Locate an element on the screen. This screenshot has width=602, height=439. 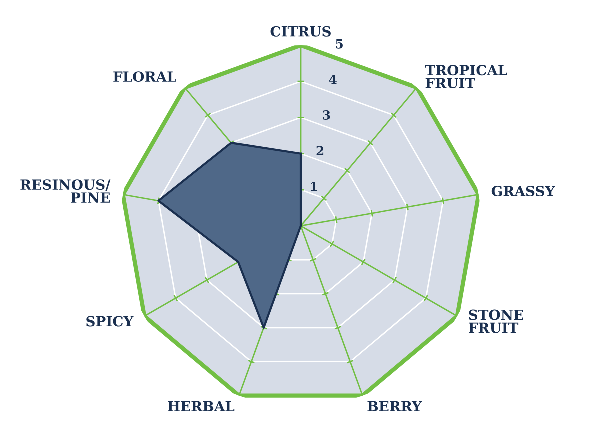
spoke-label: RESINOUS/ PINE is located at coordinates (65, 191).